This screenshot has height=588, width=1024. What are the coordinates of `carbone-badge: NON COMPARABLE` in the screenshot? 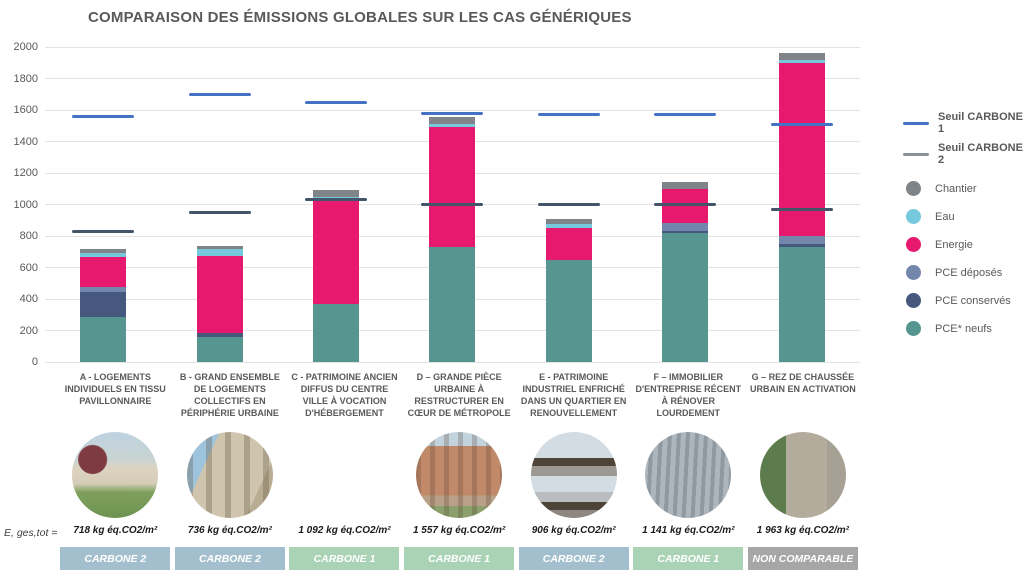 It's located at (802, 558).